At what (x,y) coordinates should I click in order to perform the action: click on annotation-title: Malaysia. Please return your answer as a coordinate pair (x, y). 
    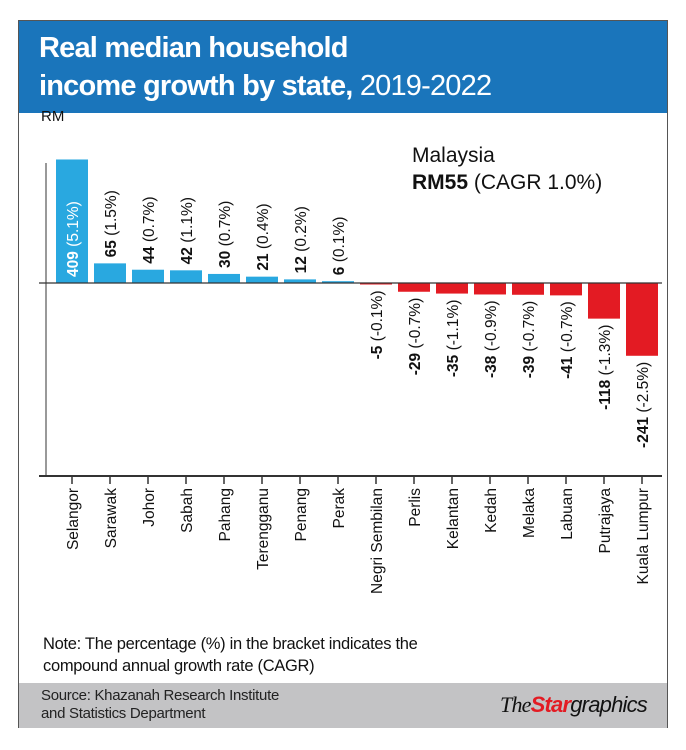
    Looking at the image, I should click on (453, 155).